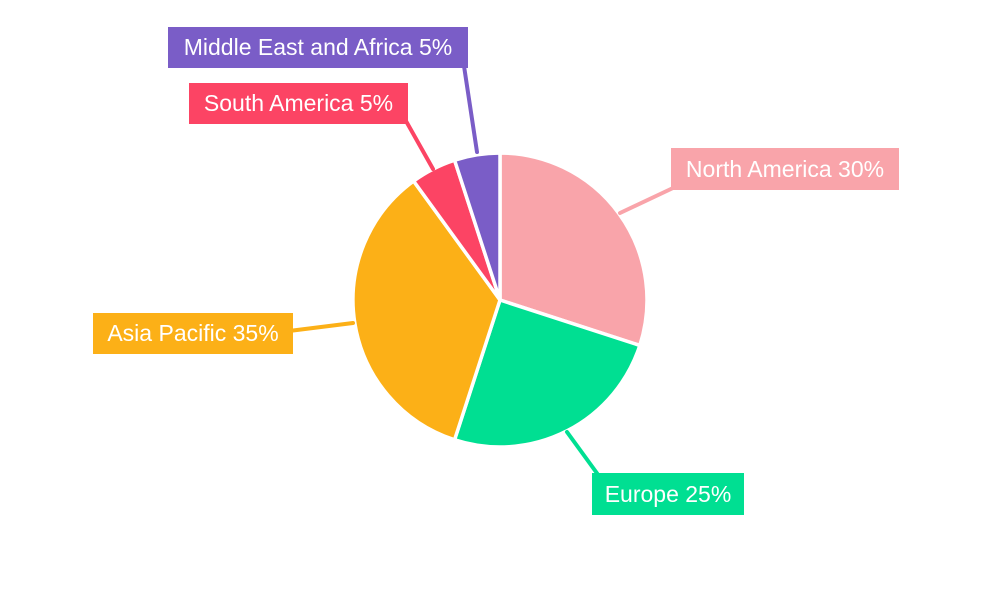 This screenshot has height=600, width=1000. I want to click on leader-line-middle-east-and-africa, so click(470, 109).